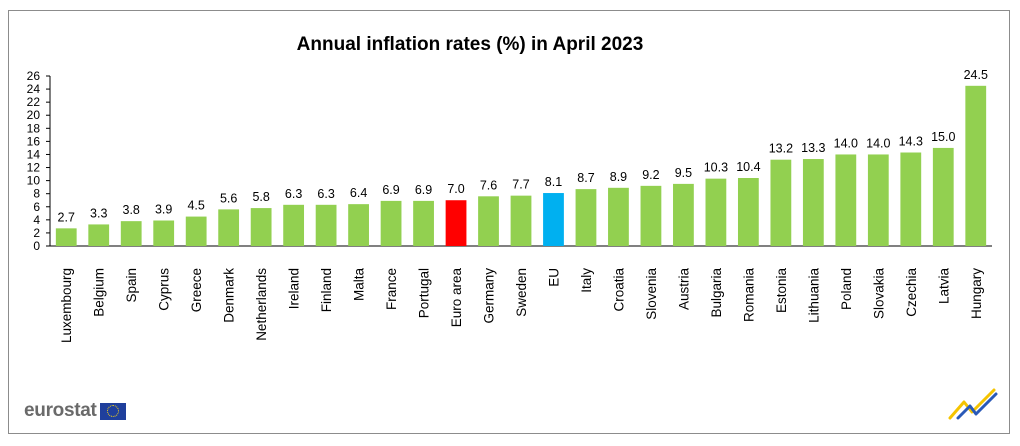 The width and height of the screenshot is (1020, 446). I want to click on bar-slovenia, so click(651, 215).